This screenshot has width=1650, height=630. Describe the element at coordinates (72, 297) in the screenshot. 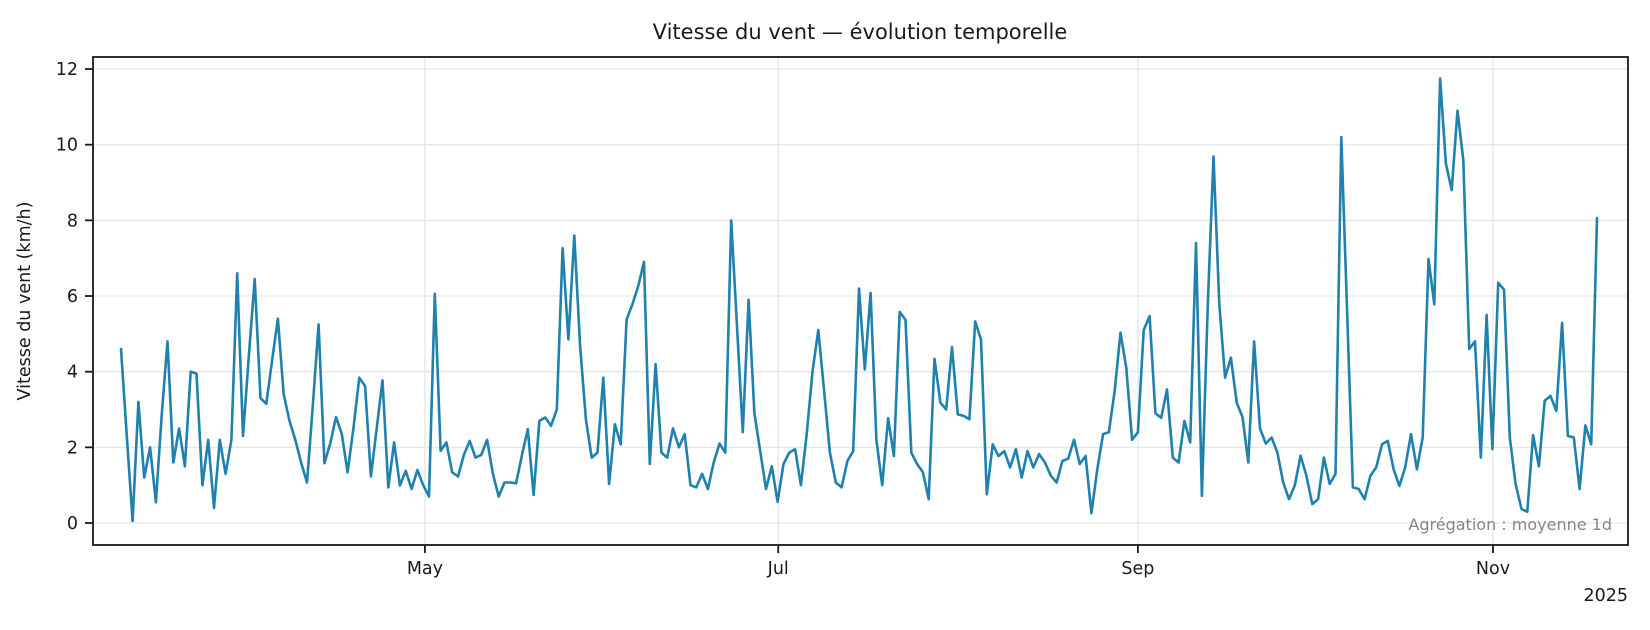

I see `y-tick-label: 6` at that location.